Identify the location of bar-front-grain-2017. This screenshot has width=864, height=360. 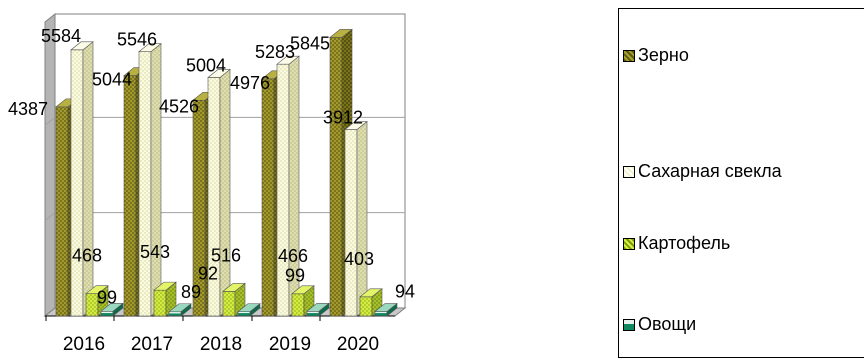
(130, 196).